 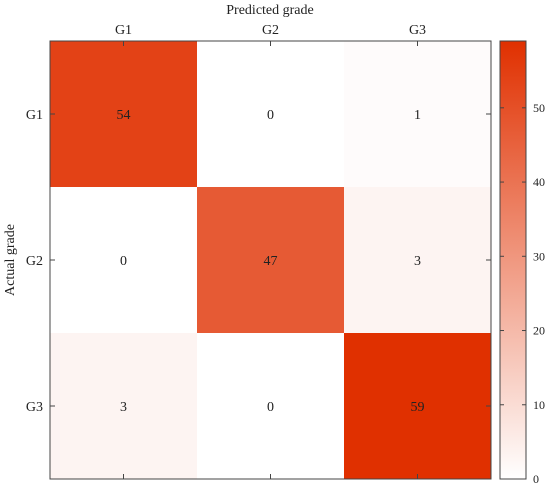 What do you see at coordinates (539, 256) in the screenshot?
I see `colorbar-tick-label: 30` at bounding box center [539, 256].